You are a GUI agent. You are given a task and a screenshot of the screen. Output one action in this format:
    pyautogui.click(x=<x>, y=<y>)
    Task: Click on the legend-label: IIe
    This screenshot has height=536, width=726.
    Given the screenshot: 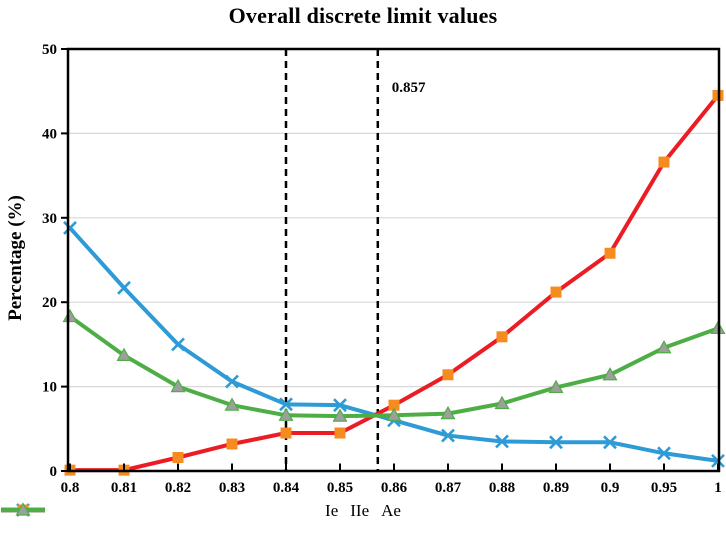 What is the action you would take?
    pyautogui.click(x=360, y=510)
    